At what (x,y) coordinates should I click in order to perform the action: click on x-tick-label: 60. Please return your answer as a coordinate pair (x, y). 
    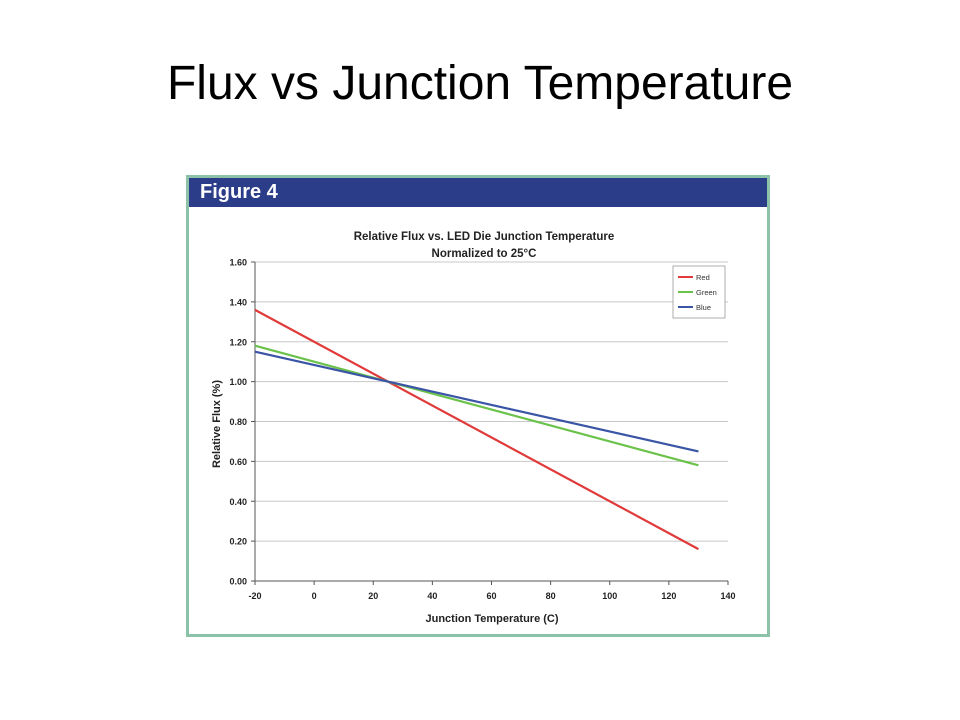
    Looking at the image, I should click on (491, 596).